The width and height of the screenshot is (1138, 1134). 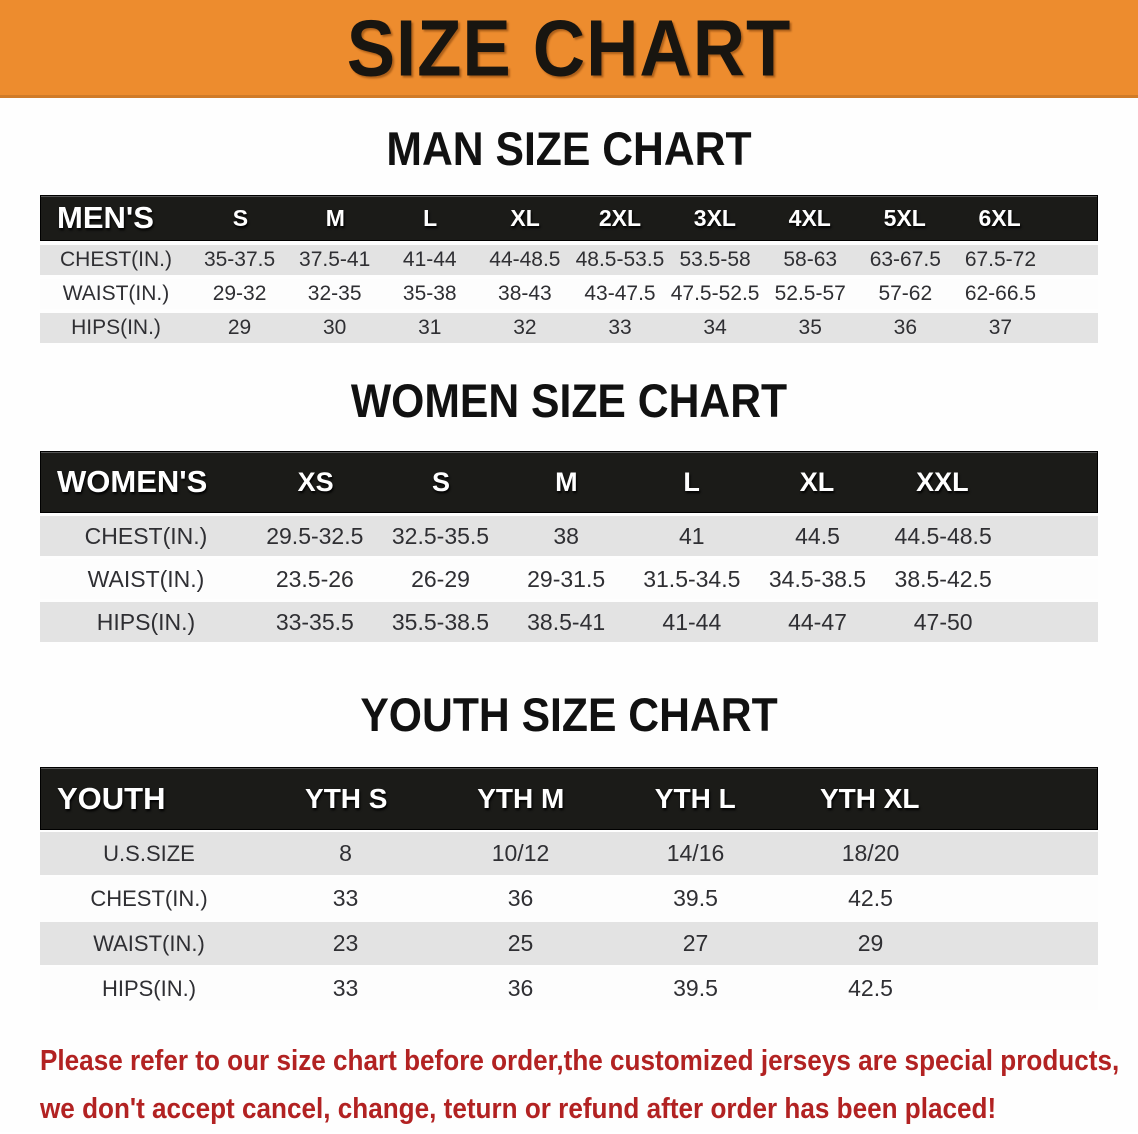 What do you see at coordinates (943, 578) in the screenshot?
I see `size-value-cell: 38.5-42.5` at bounding box center [943, 578].